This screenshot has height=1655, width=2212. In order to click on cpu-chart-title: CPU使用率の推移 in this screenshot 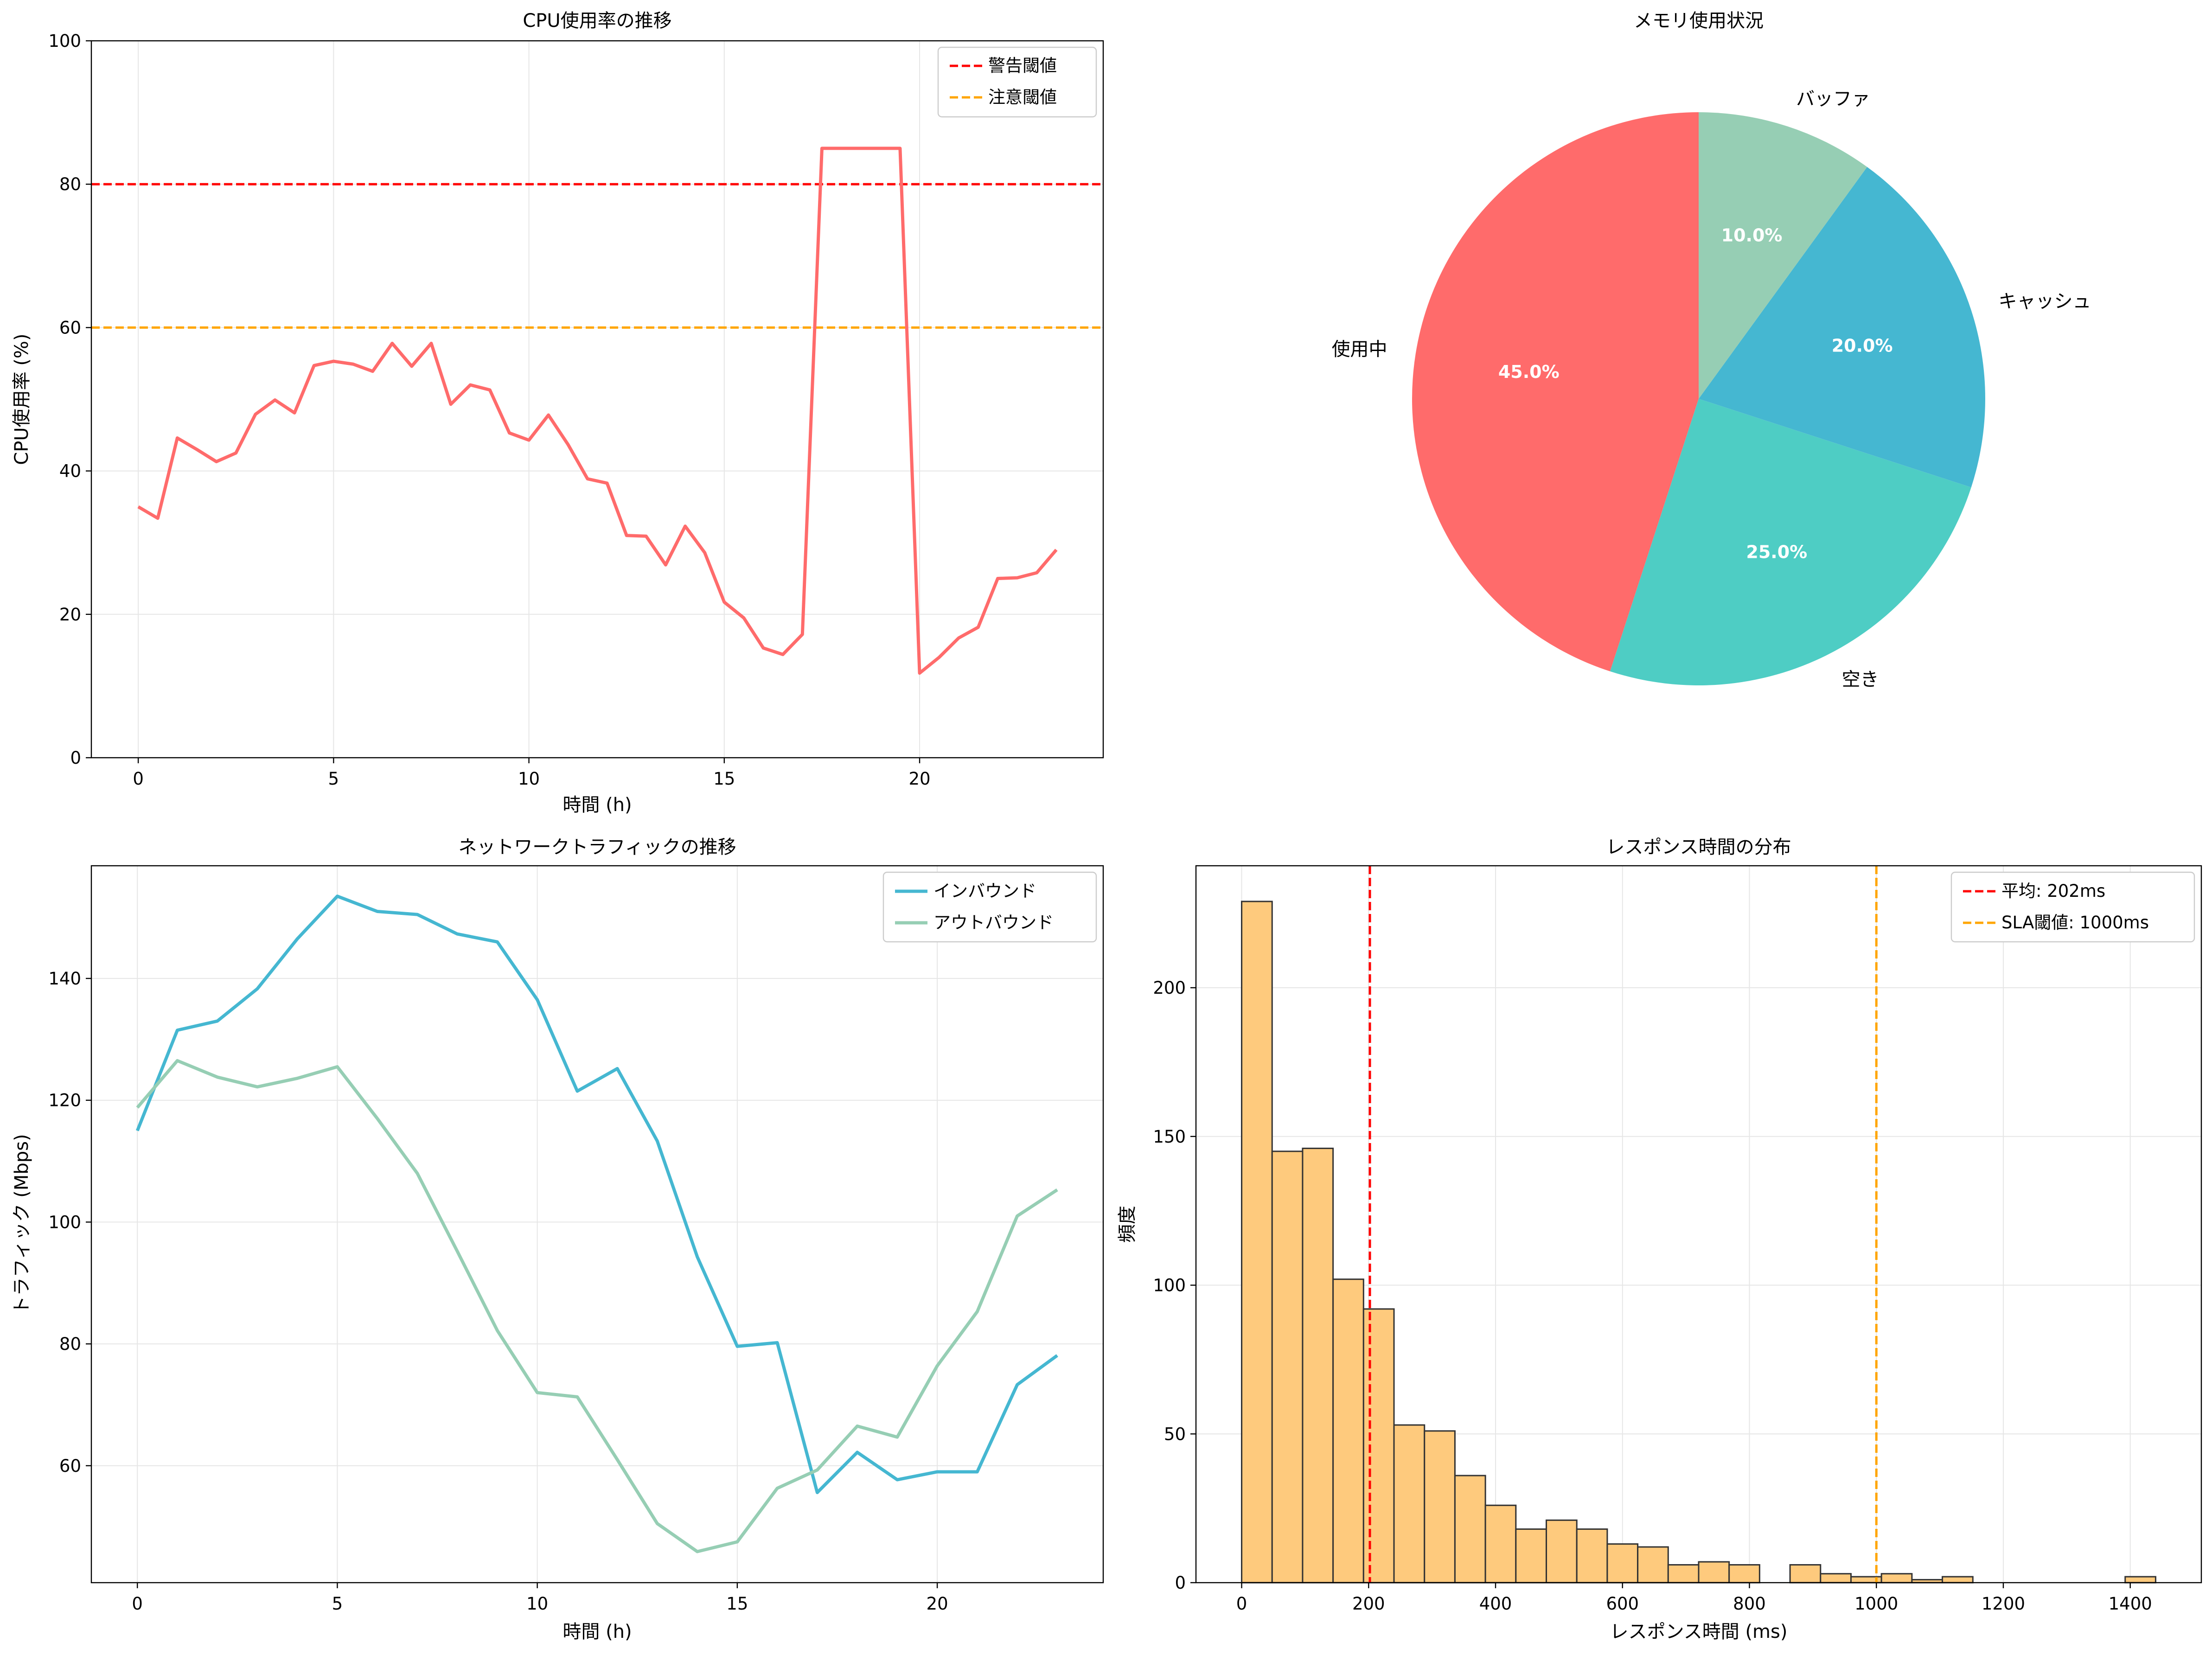, I will do `click(597, 21)`.